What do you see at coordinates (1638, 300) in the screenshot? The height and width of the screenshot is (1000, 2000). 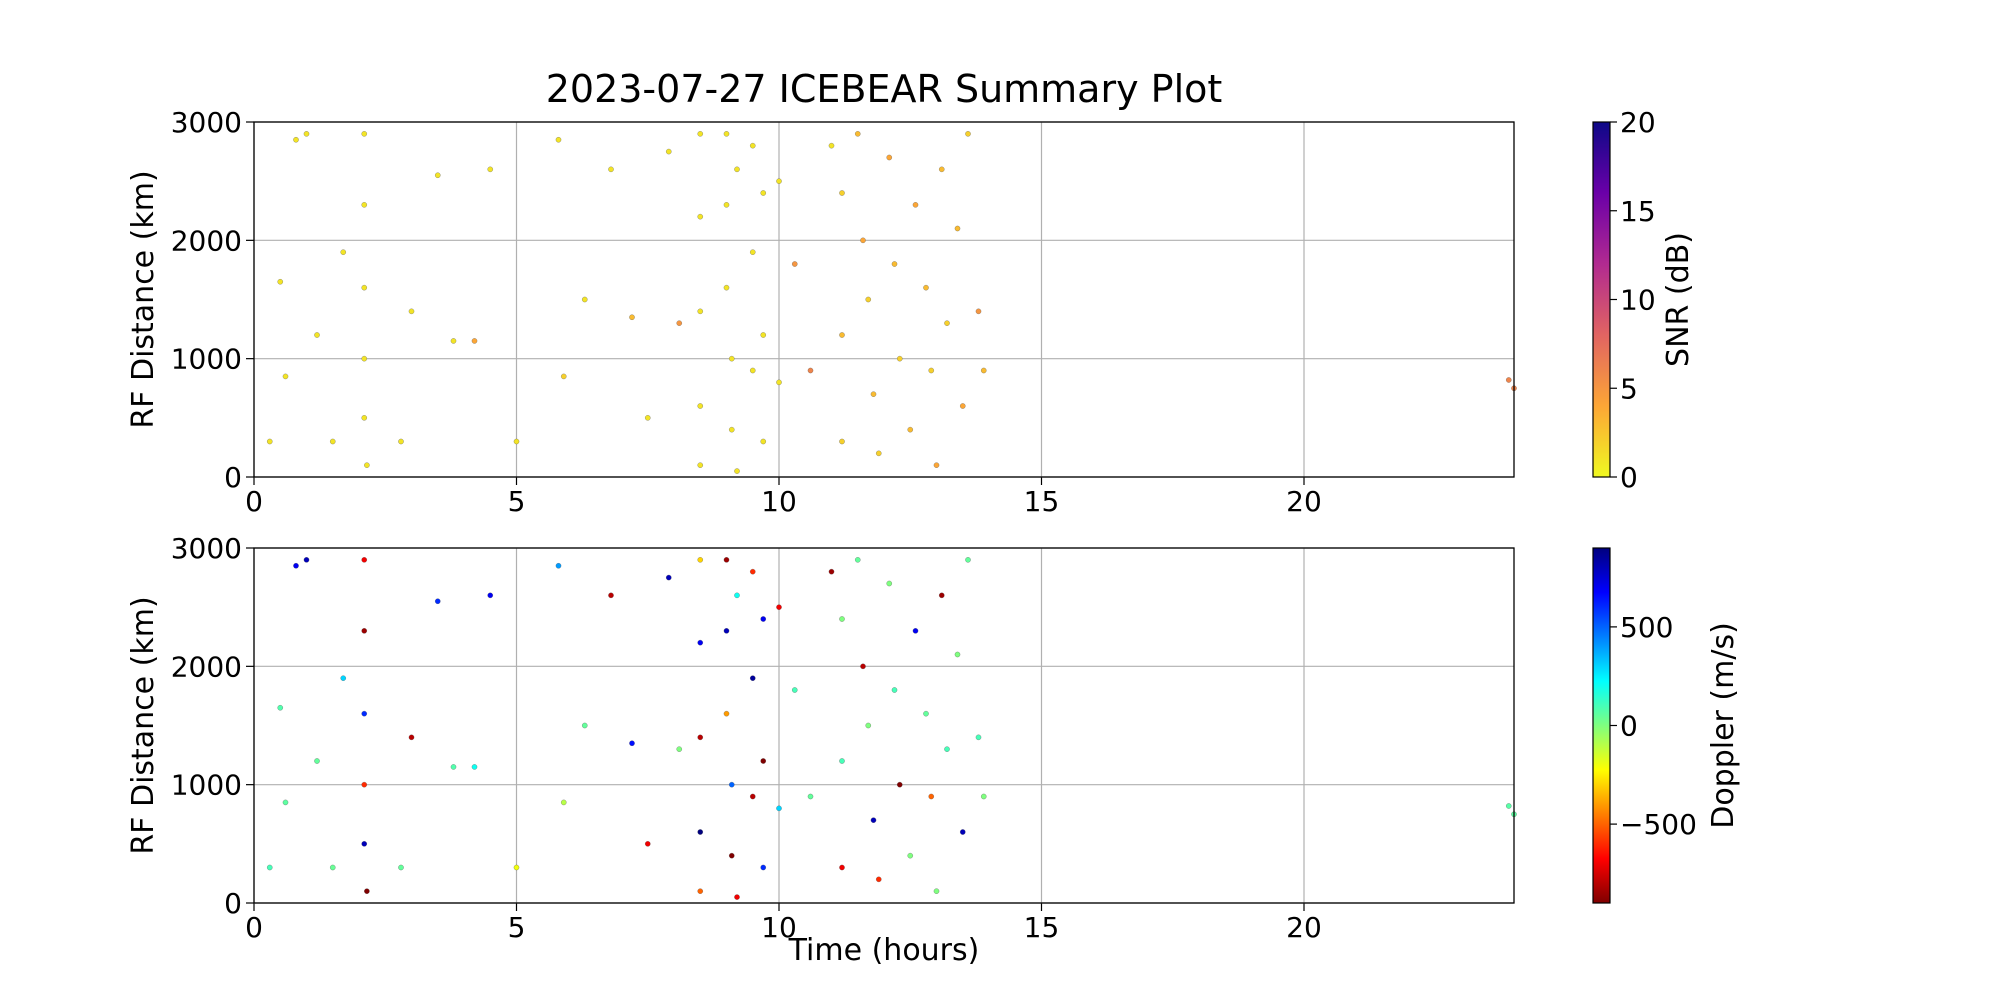 I see `colorbar-tick-label: 10` at bounding box center [1638, 300].